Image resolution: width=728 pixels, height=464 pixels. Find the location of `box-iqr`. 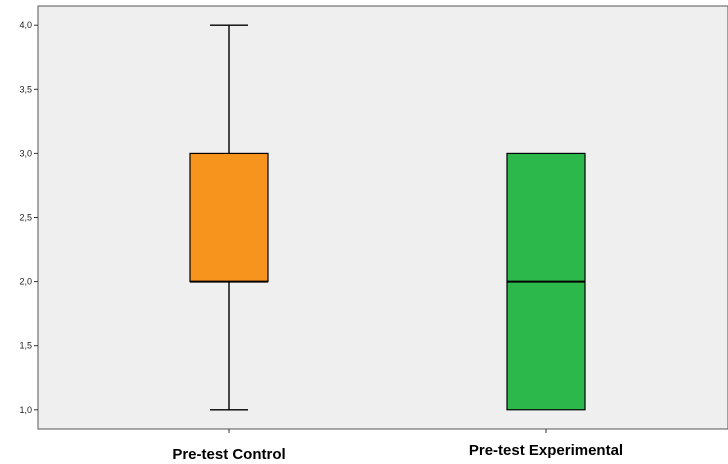

box-iqr is located at coordinates (229, 217).